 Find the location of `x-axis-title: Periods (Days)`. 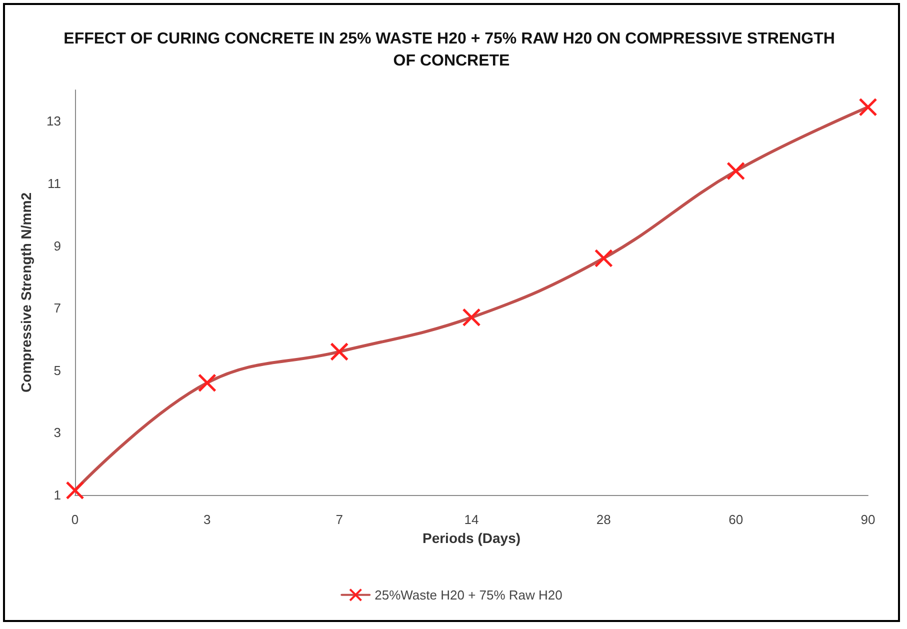

x-axis-title: Periods (Days) is located at coordinates (471, 538).